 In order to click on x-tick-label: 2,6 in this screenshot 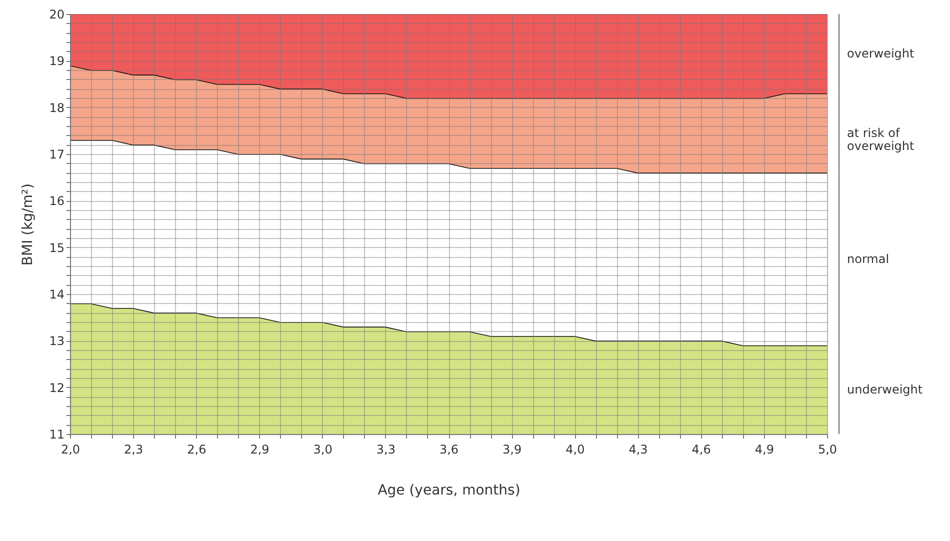, I will do `click(196, 449)`.